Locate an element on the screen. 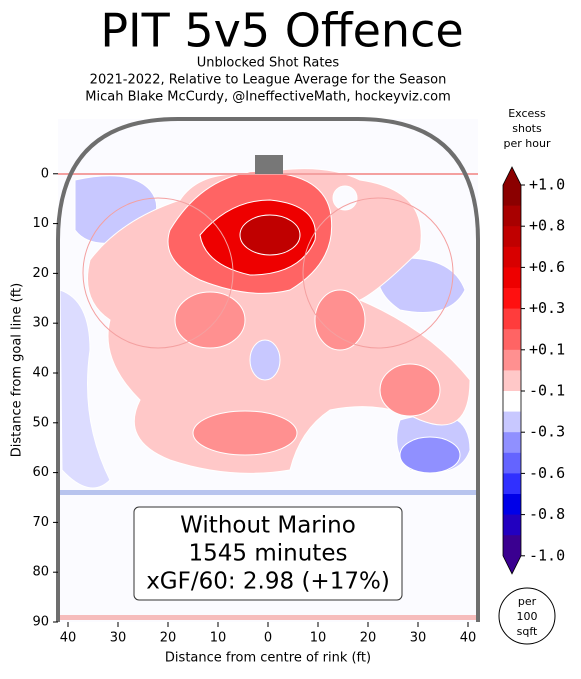 The height and width of the screenshot is (679, 581). unit: sqft is located at coordinates (527, 631).